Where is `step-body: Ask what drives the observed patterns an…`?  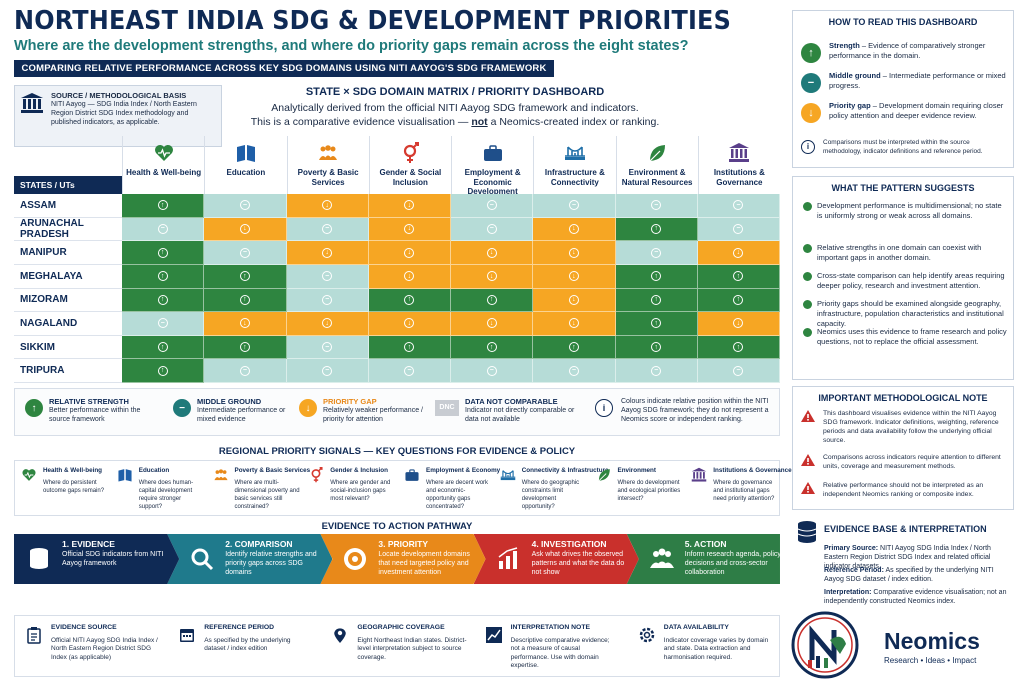
step-body: Ask what drives the observed patterns an… is located at coordinates (578, 563).